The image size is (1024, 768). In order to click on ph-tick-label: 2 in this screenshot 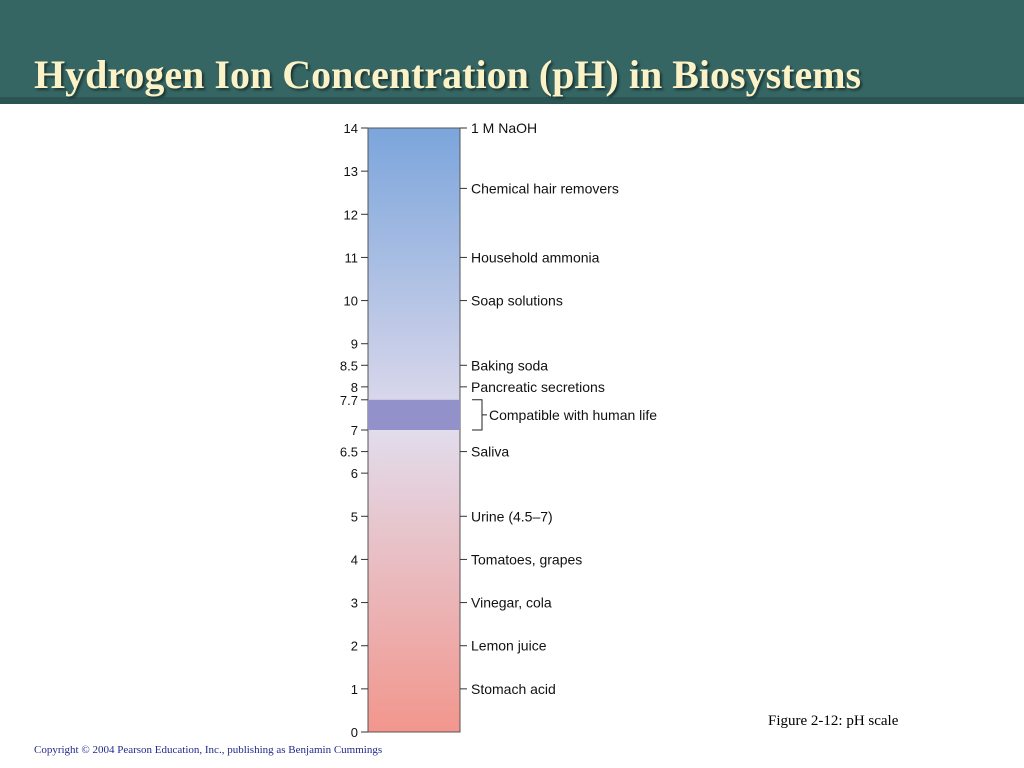, I will do `click(354, 646)`.